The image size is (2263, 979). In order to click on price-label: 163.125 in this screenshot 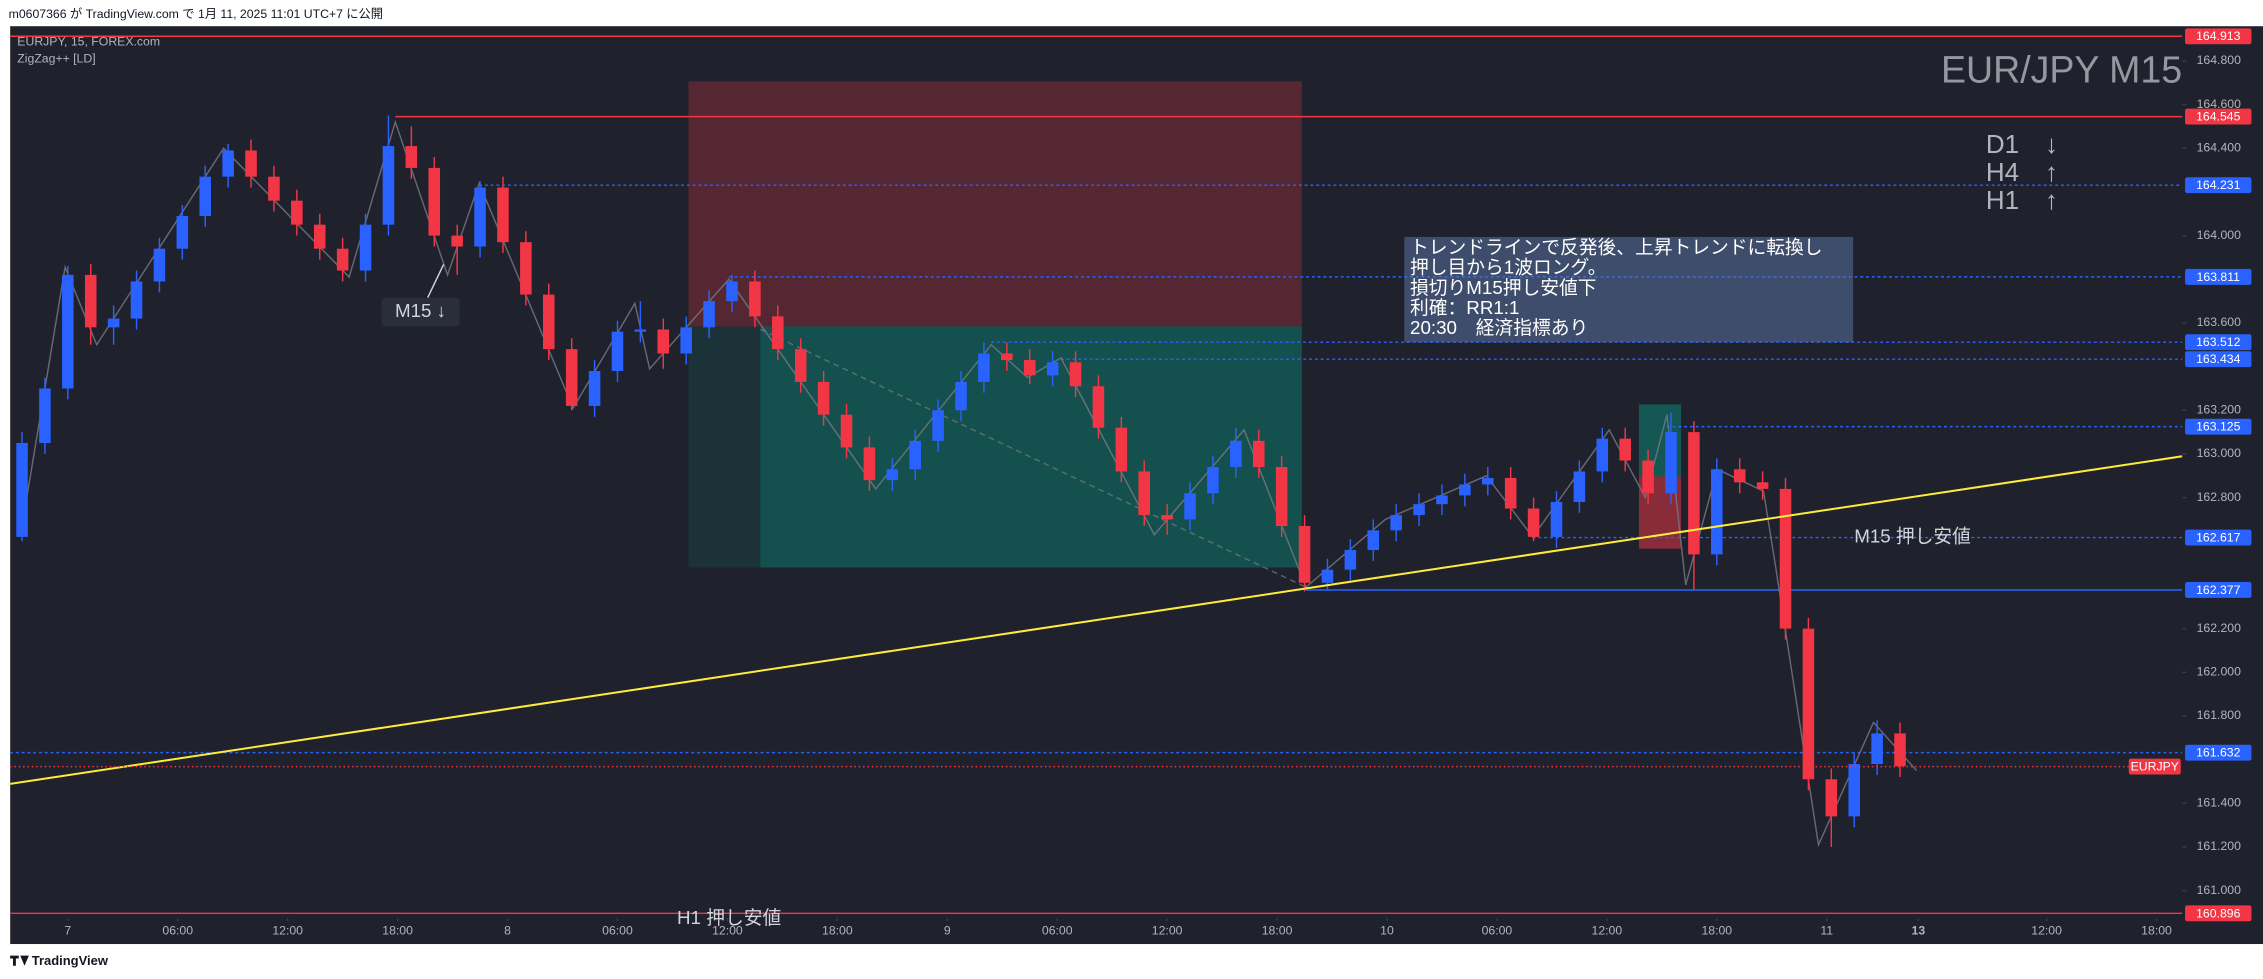, I will do `click(2218, 427)`.